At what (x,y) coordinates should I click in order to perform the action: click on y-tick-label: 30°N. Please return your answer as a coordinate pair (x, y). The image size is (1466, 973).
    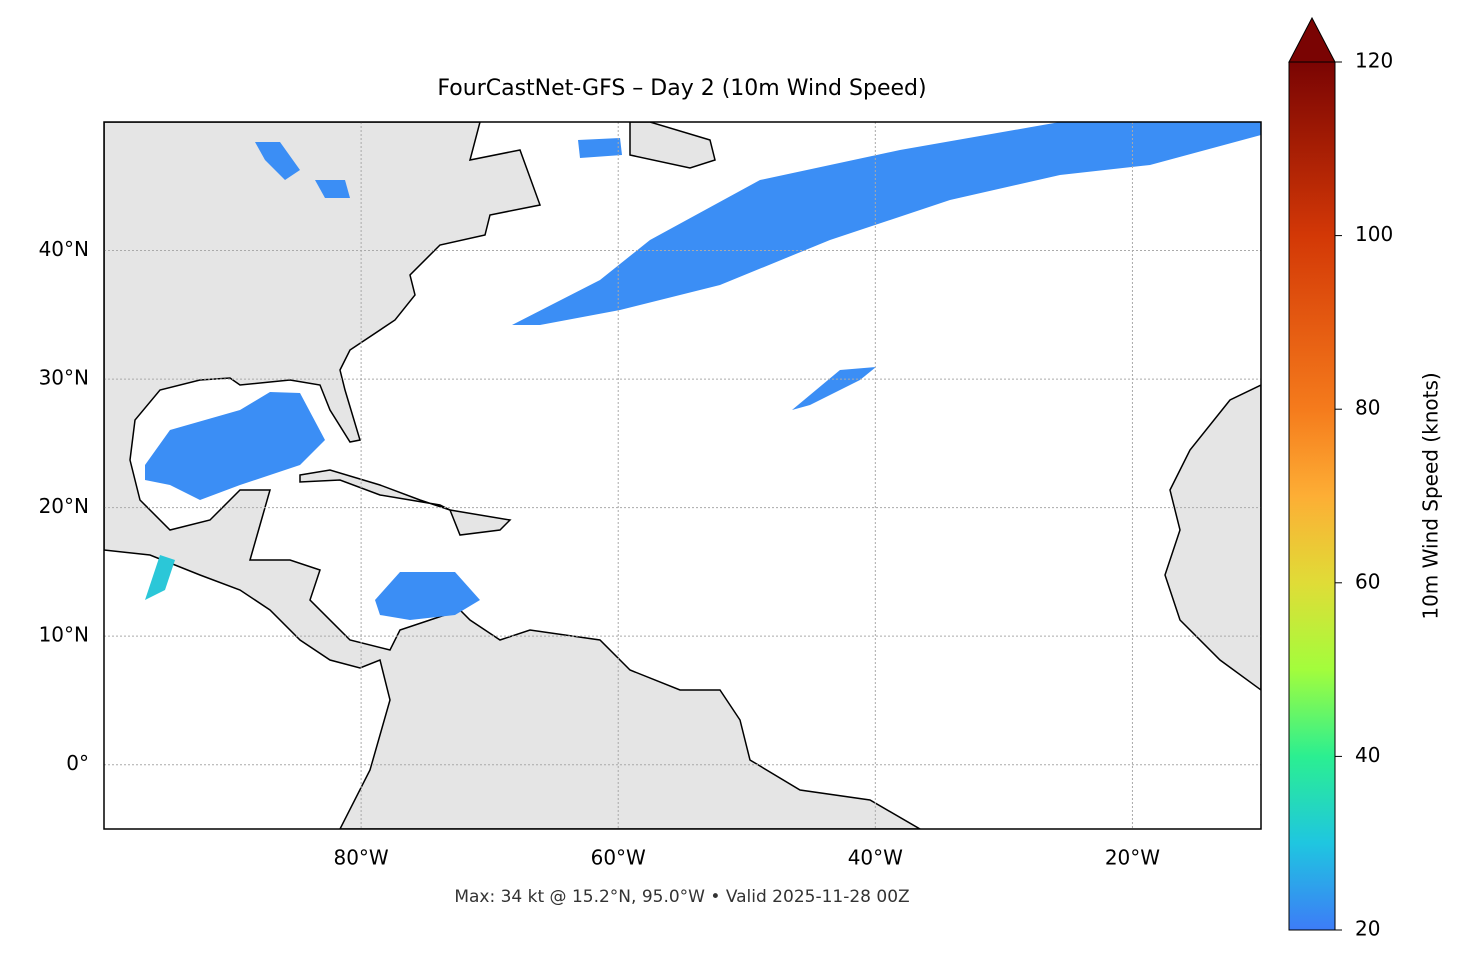
    Looking at the image, I should click on (64, 378).